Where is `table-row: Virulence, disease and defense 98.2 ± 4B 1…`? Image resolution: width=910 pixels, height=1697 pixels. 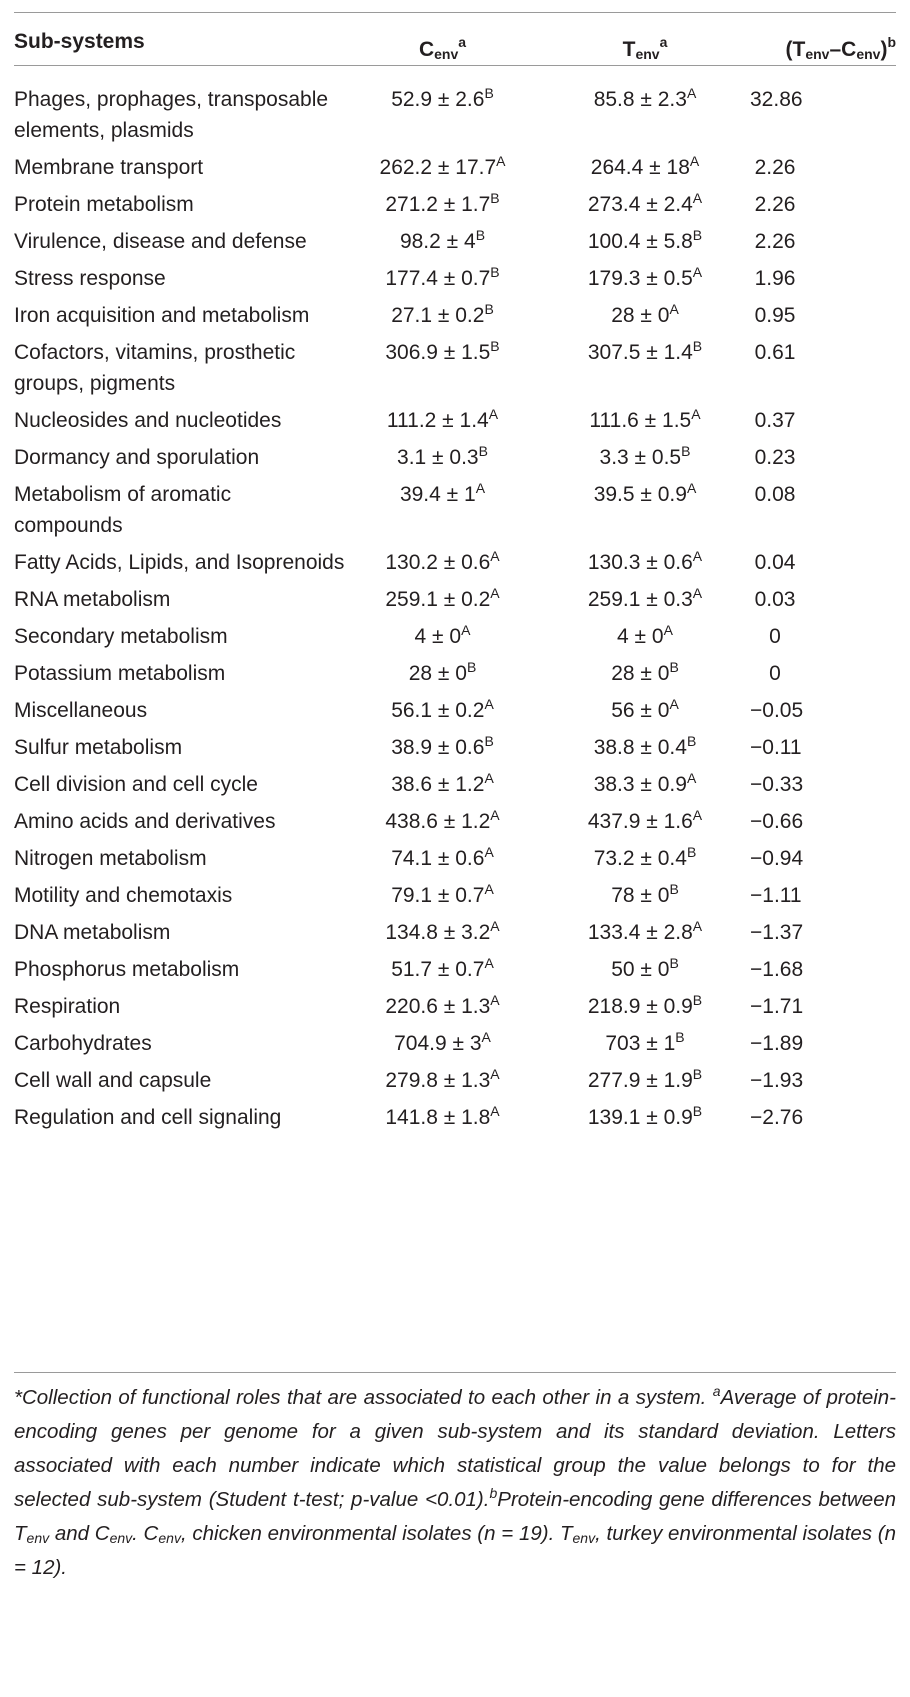 table-row: Virulence, disease and defense 98.2 ± 4B 1… is located at coordinates (455, 241).